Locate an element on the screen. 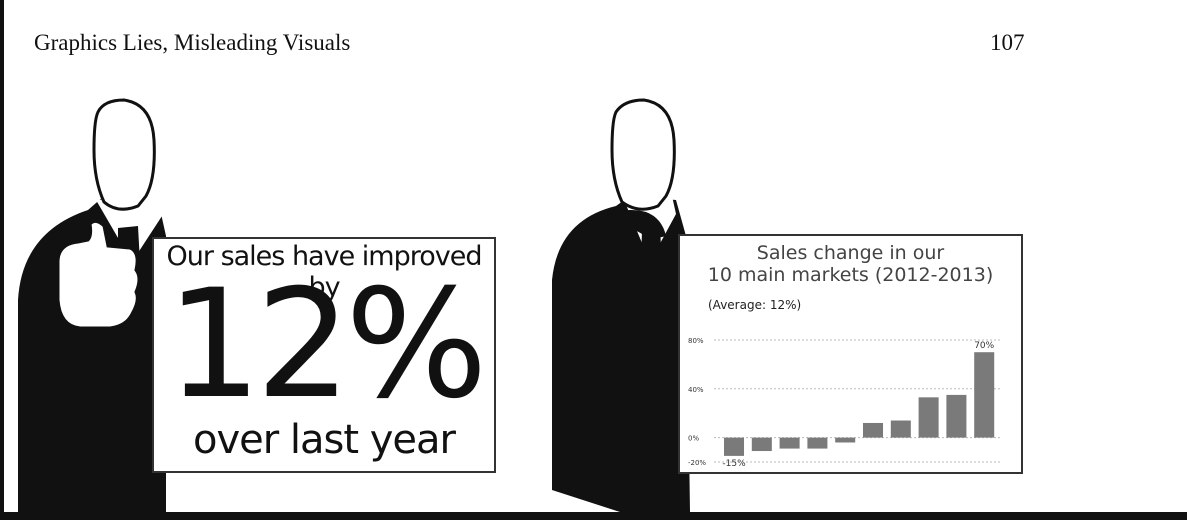 Image resolution: width=1187 pixels, height=520 pixels. left-man-silhouette is located at coordinates (92, 305).